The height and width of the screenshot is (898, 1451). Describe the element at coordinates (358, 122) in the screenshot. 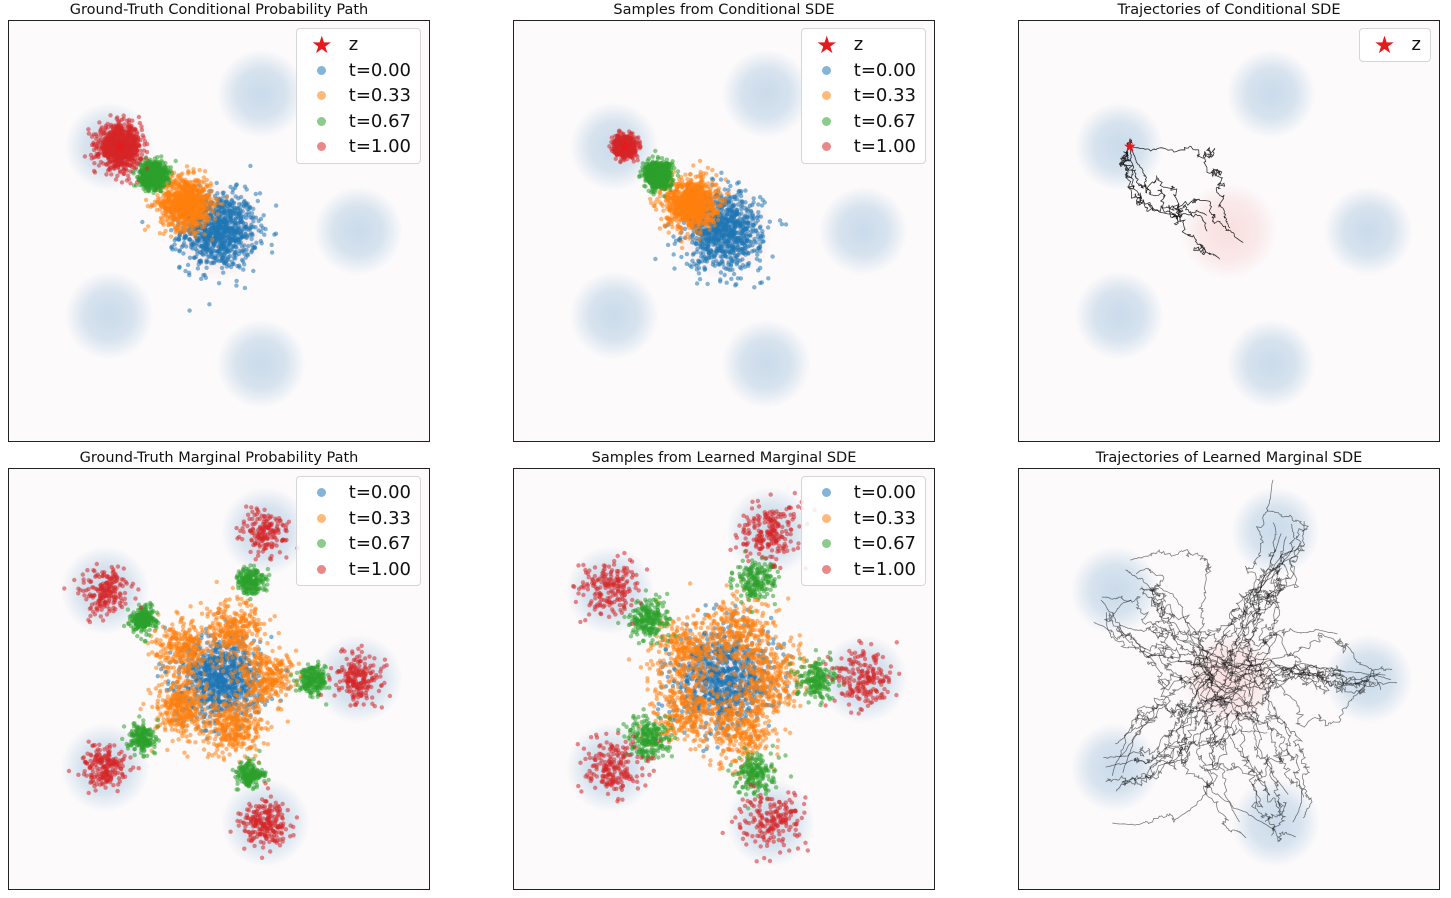

I see `legend-item-t2: t=0.67` at that location.